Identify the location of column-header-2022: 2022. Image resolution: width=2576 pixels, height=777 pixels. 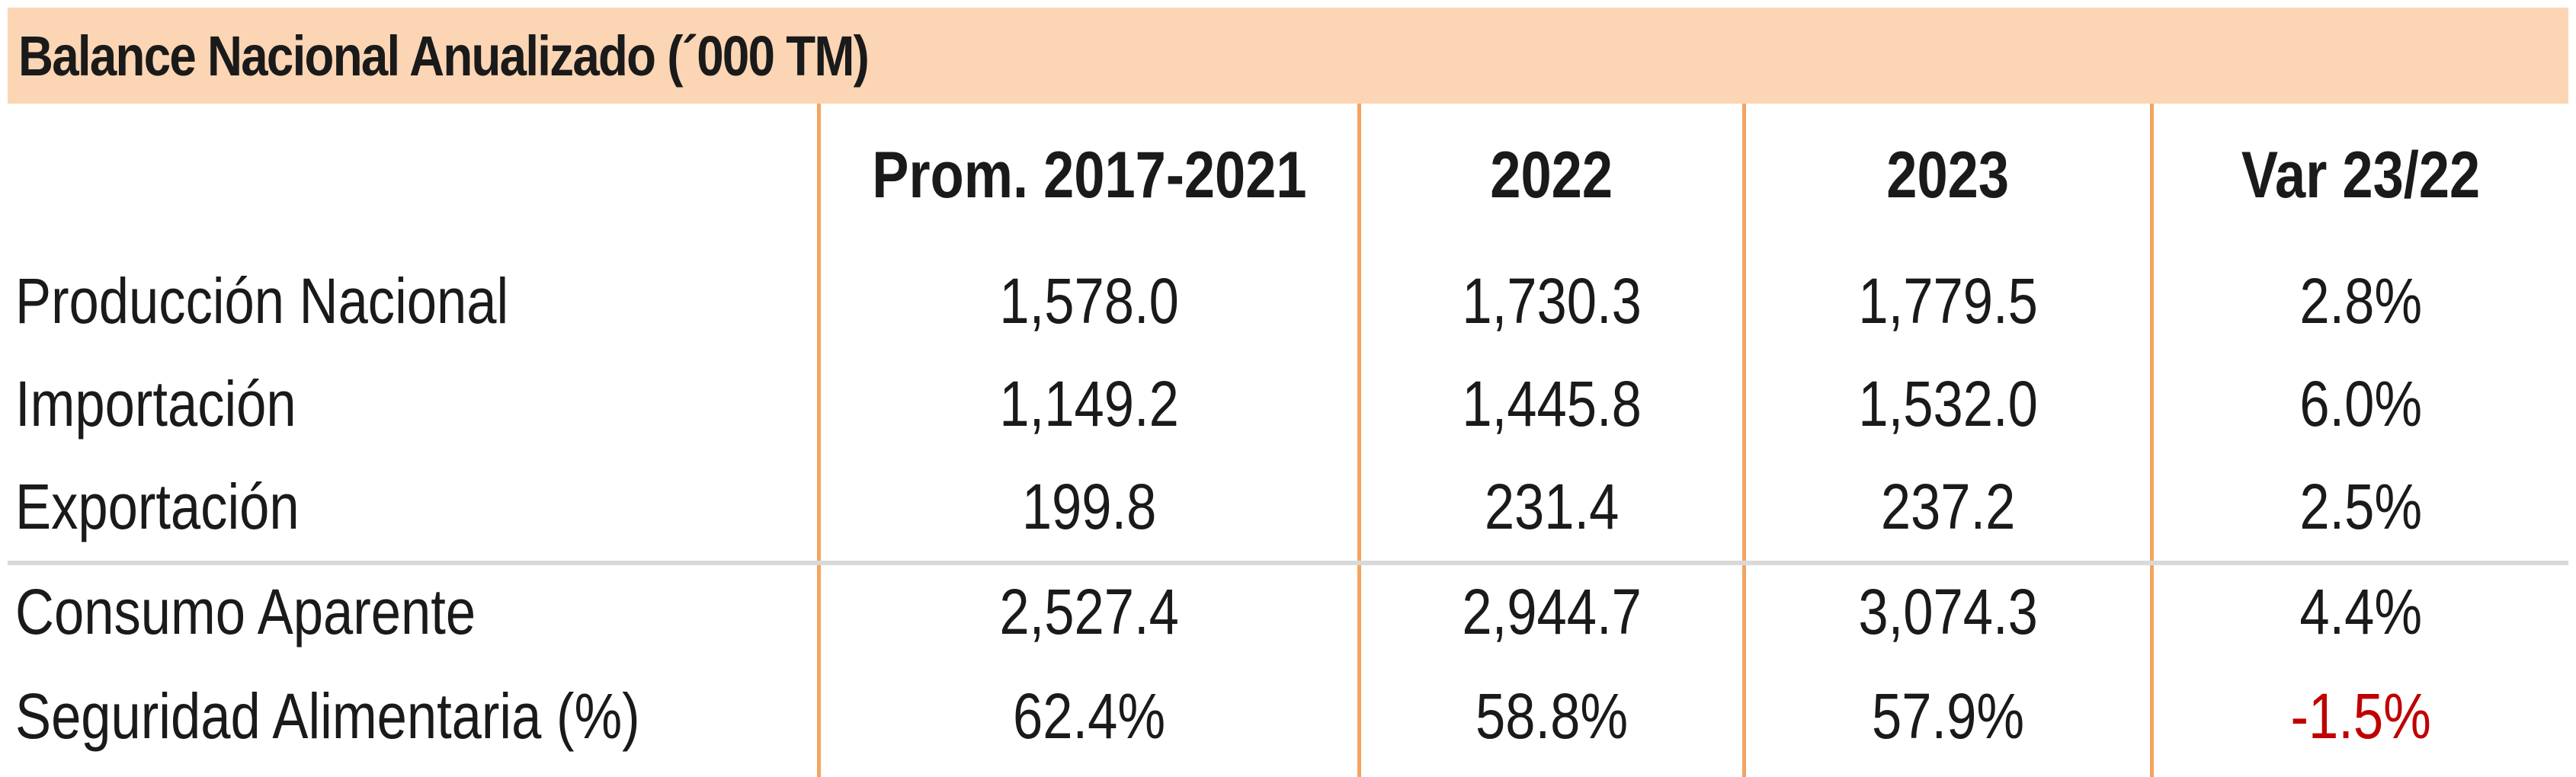
(1551, 175).